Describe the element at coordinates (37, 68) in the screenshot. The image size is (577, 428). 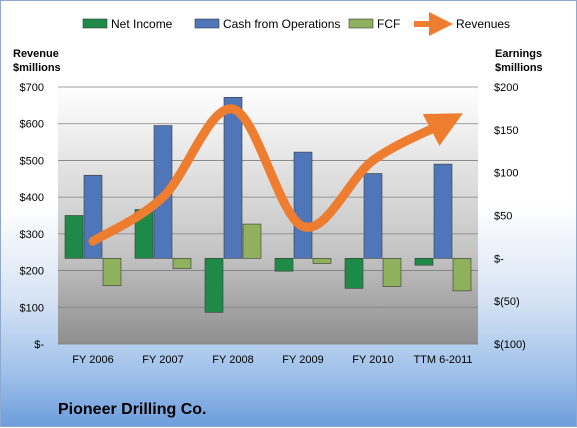
I see `left-axis-title-line2: $millions` at that location.